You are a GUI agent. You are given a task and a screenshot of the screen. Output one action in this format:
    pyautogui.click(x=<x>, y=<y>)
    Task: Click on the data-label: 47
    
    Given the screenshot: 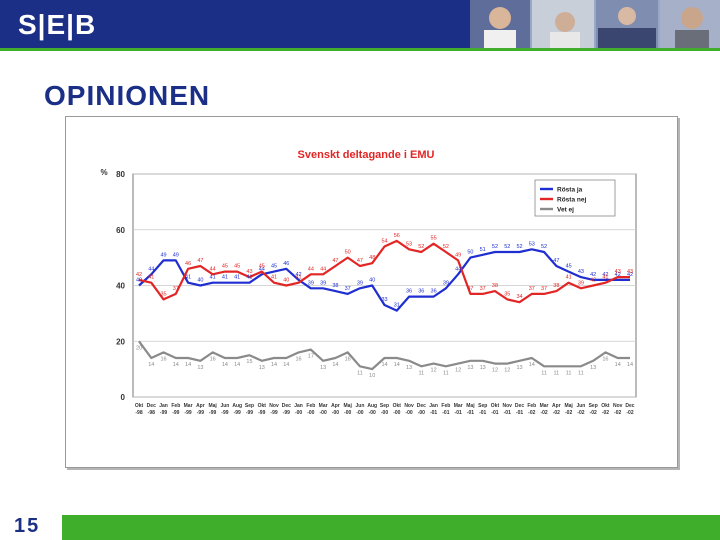 What is the action you would take?
    pyautogui.click(x=200, y=261)
    